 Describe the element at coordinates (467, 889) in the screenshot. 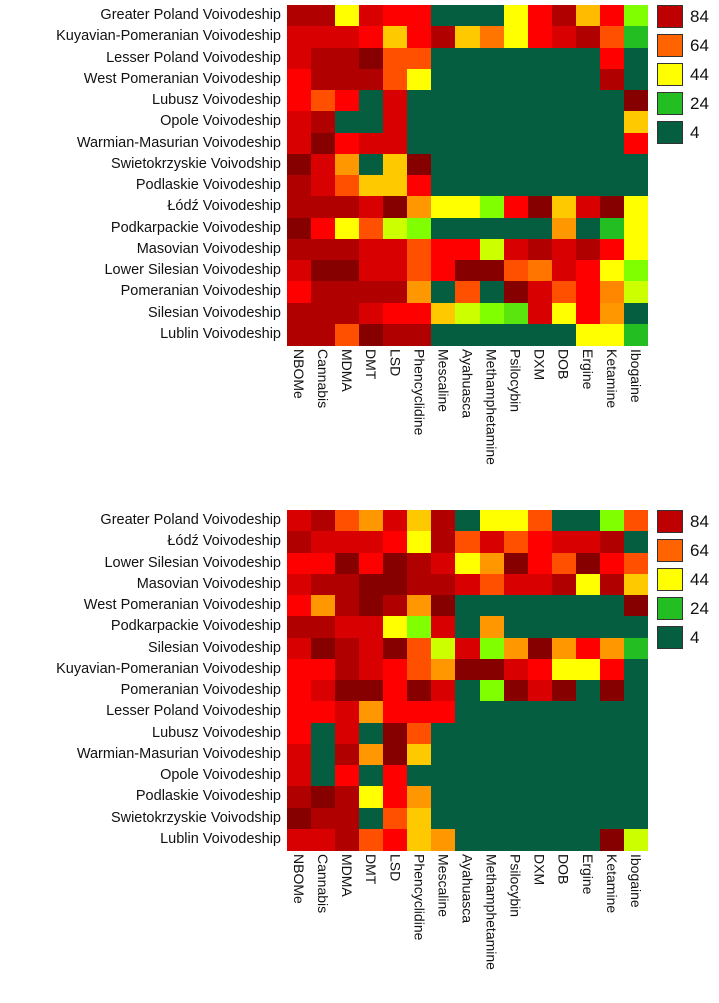

I see `column-label: Ayahuasca` at that location.